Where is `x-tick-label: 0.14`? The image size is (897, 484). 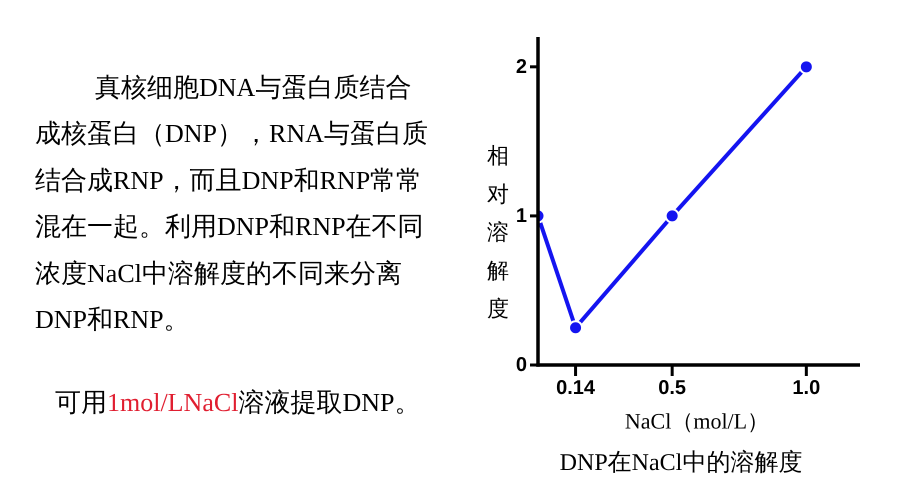 x-tick-label: 0.14 is located at coordinates (576, 388).